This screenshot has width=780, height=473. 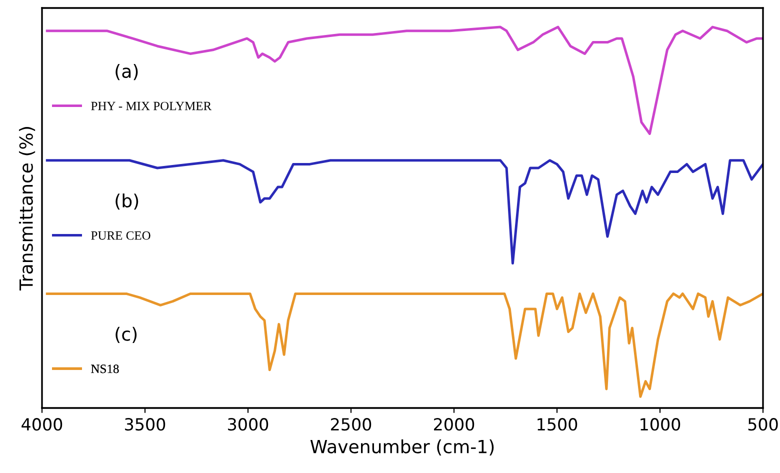 I want to click on legend-label: PHY - MIX POLYMER, so click(x=151, y=106).